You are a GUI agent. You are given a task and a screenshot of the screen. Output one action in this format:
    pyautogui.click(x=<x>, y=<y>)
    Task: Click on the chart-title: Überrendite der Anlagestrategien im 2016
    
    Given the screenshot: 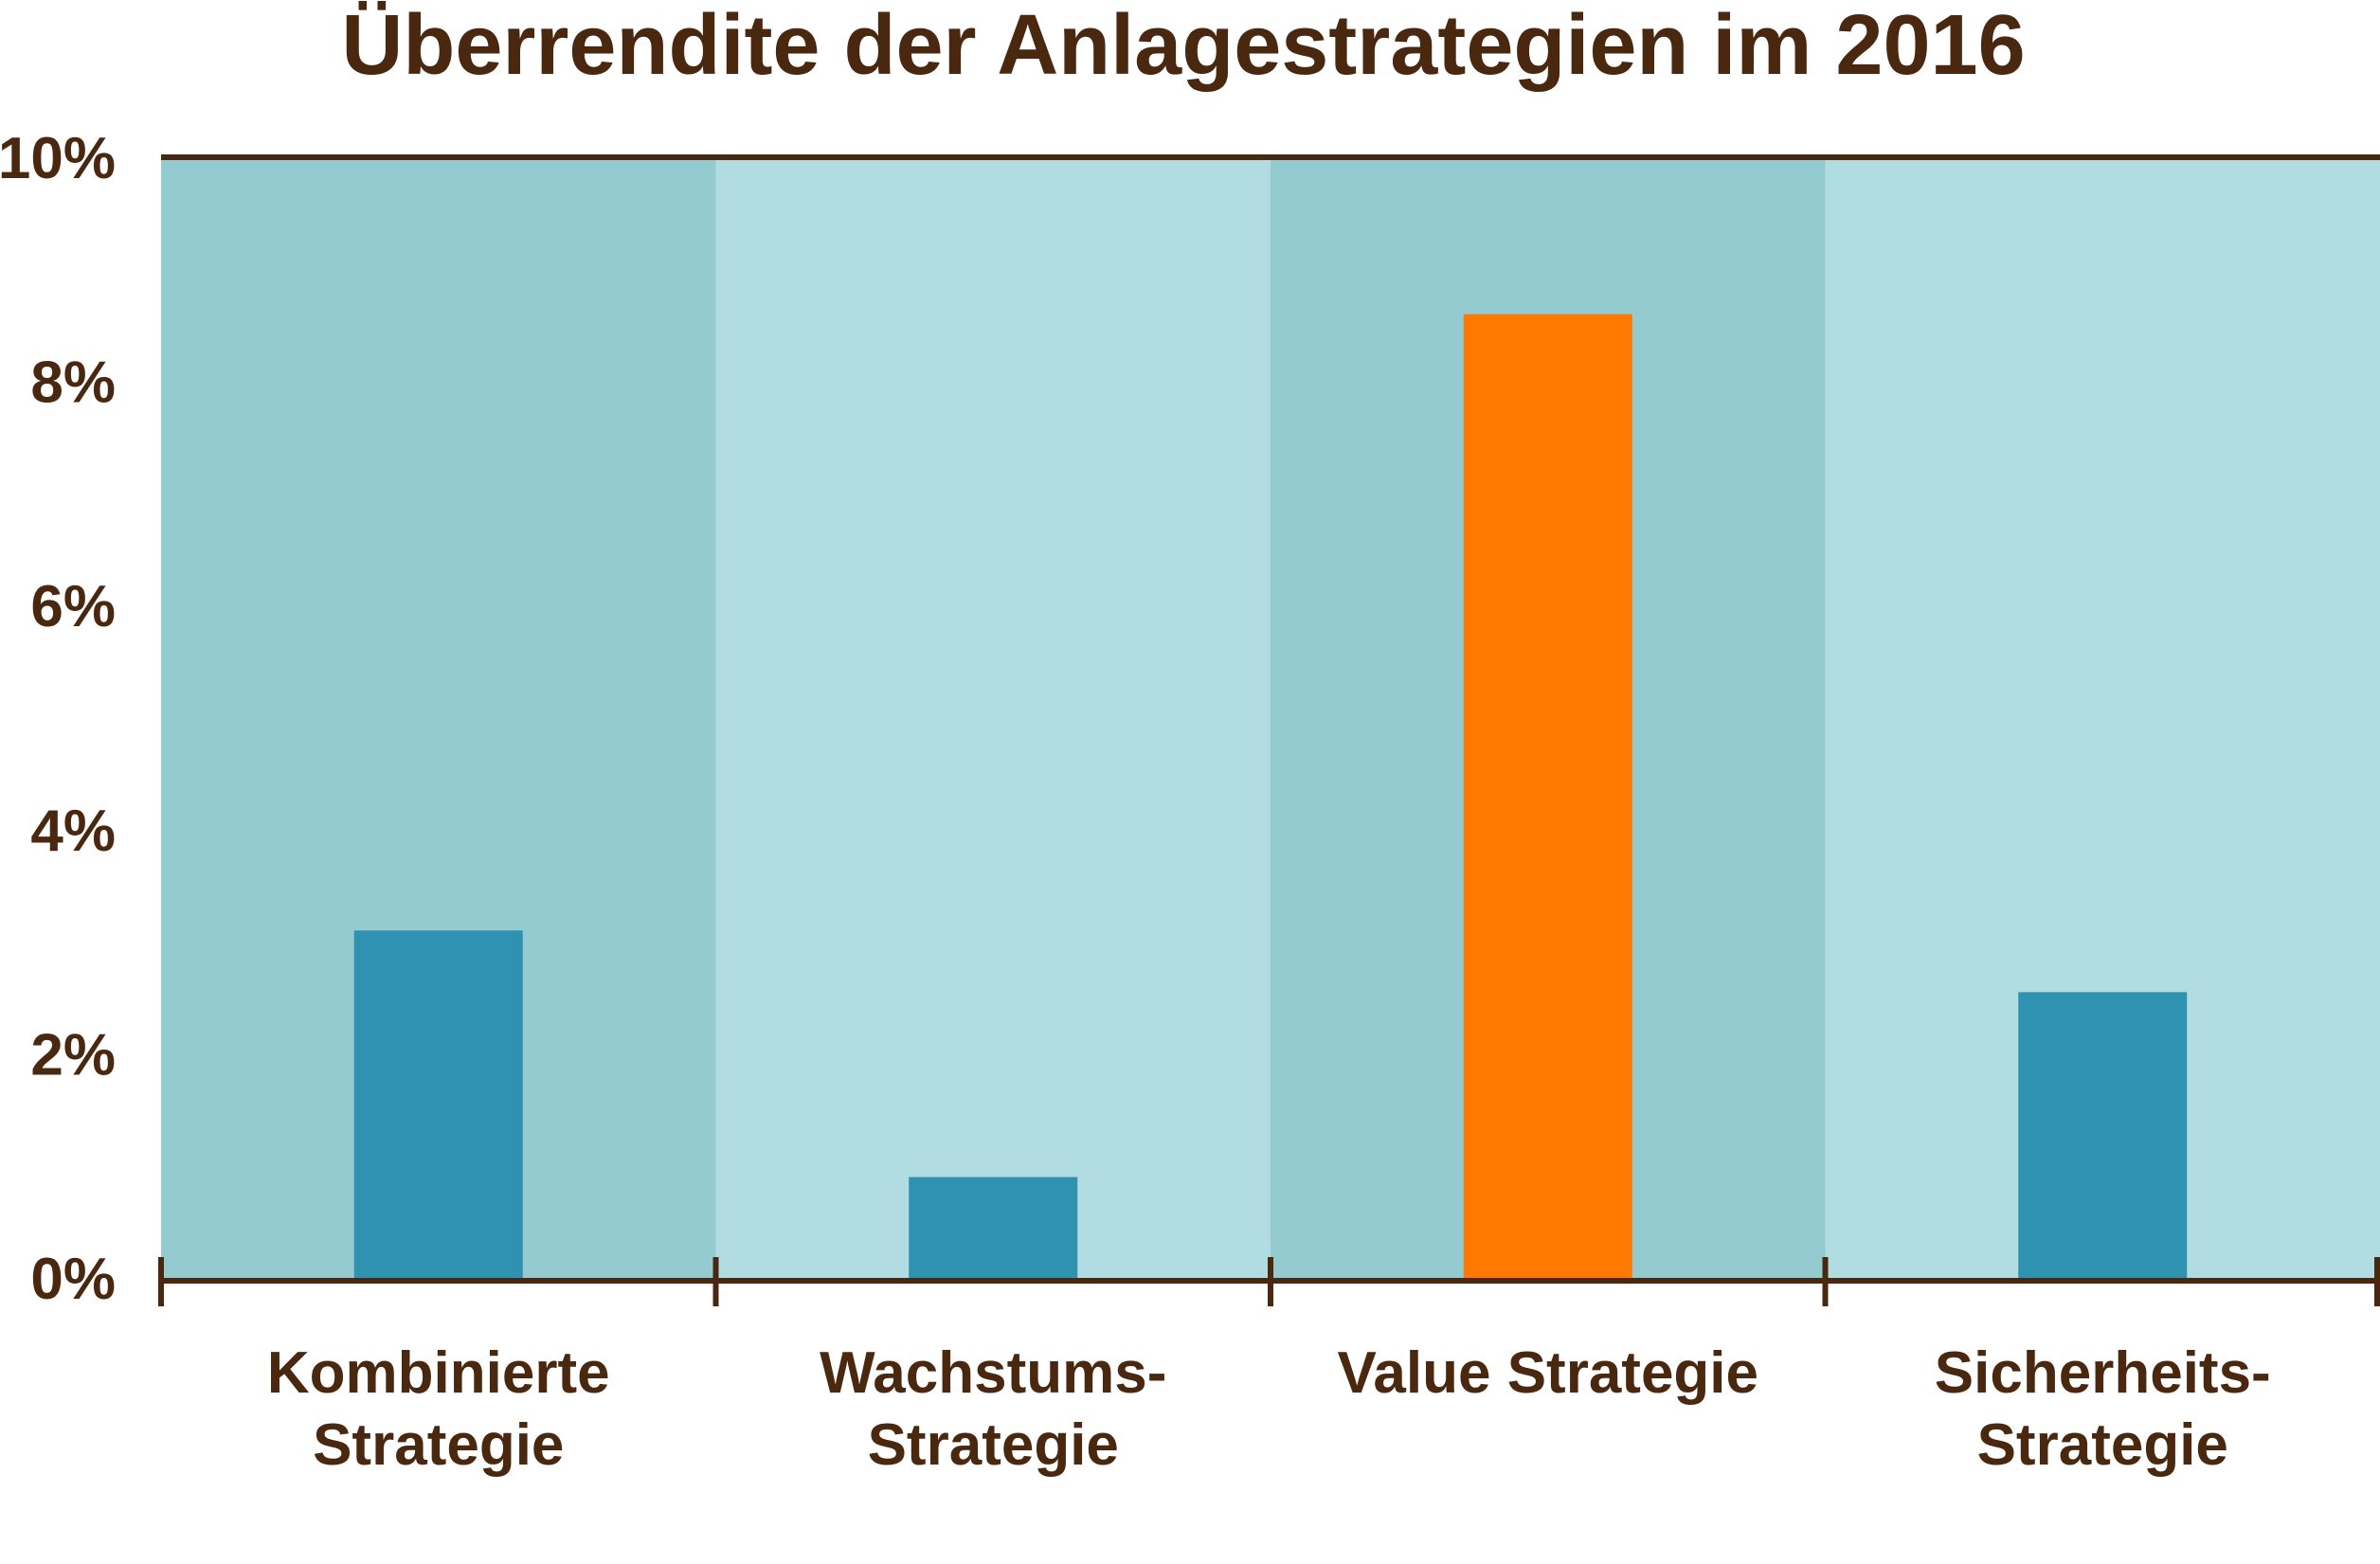 What is the action you would take?
    pyautogui.click(x=1183, y=46)
    